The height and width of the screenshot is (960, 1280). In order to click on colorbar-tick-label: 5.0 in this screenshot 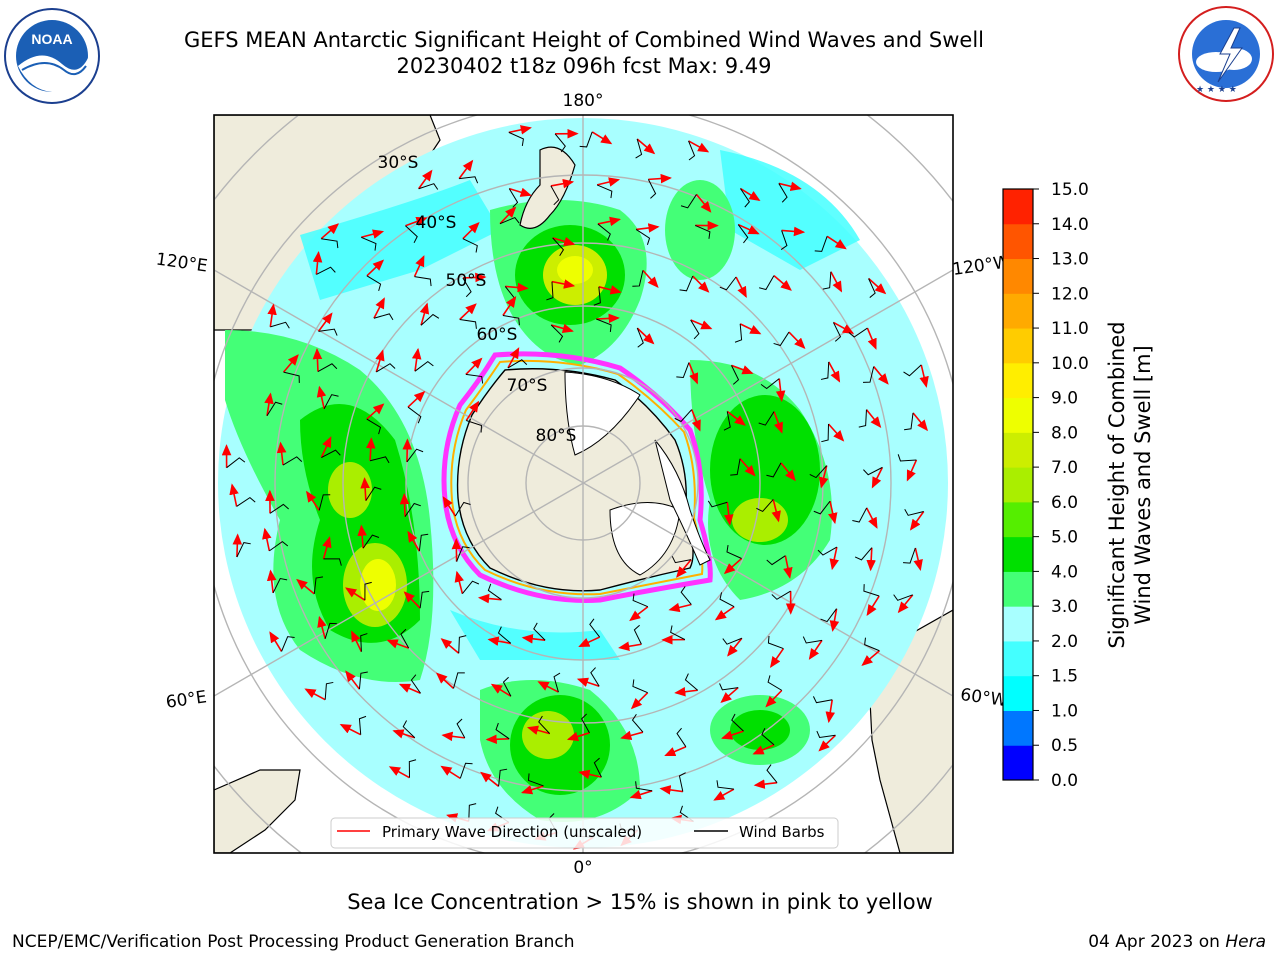, I will do `click(1064, 538)`.